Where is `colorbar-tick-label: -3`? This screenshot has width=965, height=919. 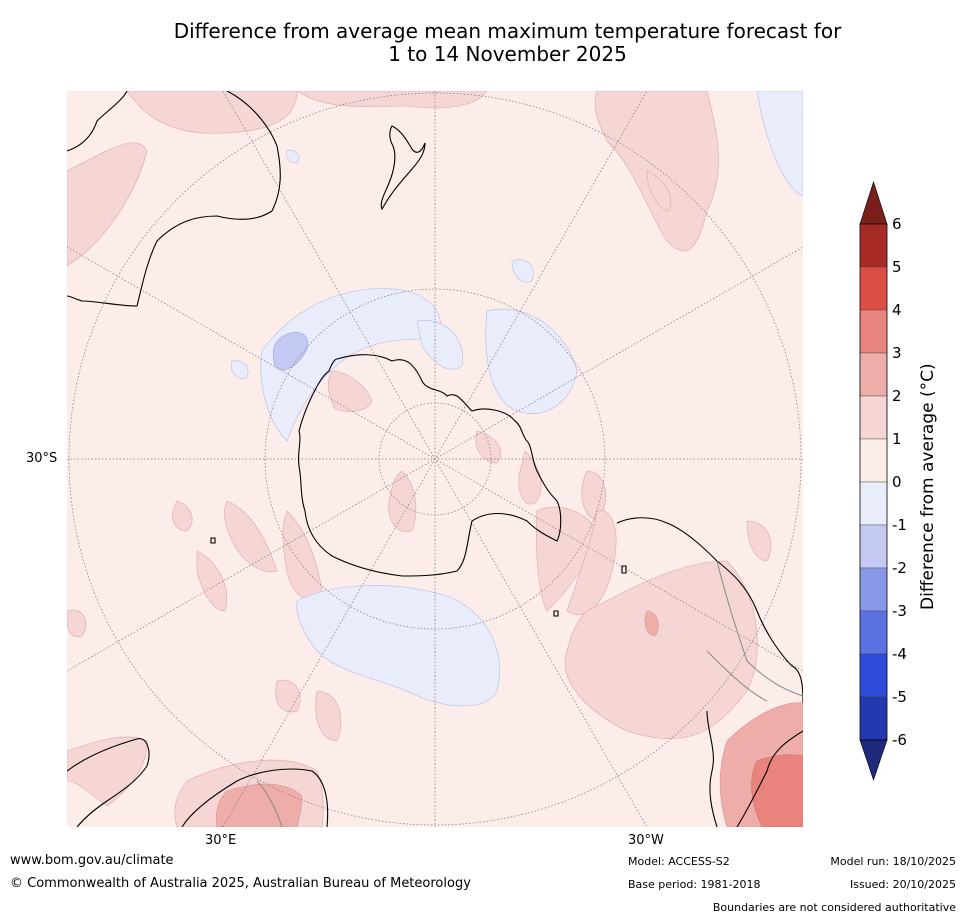 colorbar-tick-label: -3 is located at coordinates (899, 611).